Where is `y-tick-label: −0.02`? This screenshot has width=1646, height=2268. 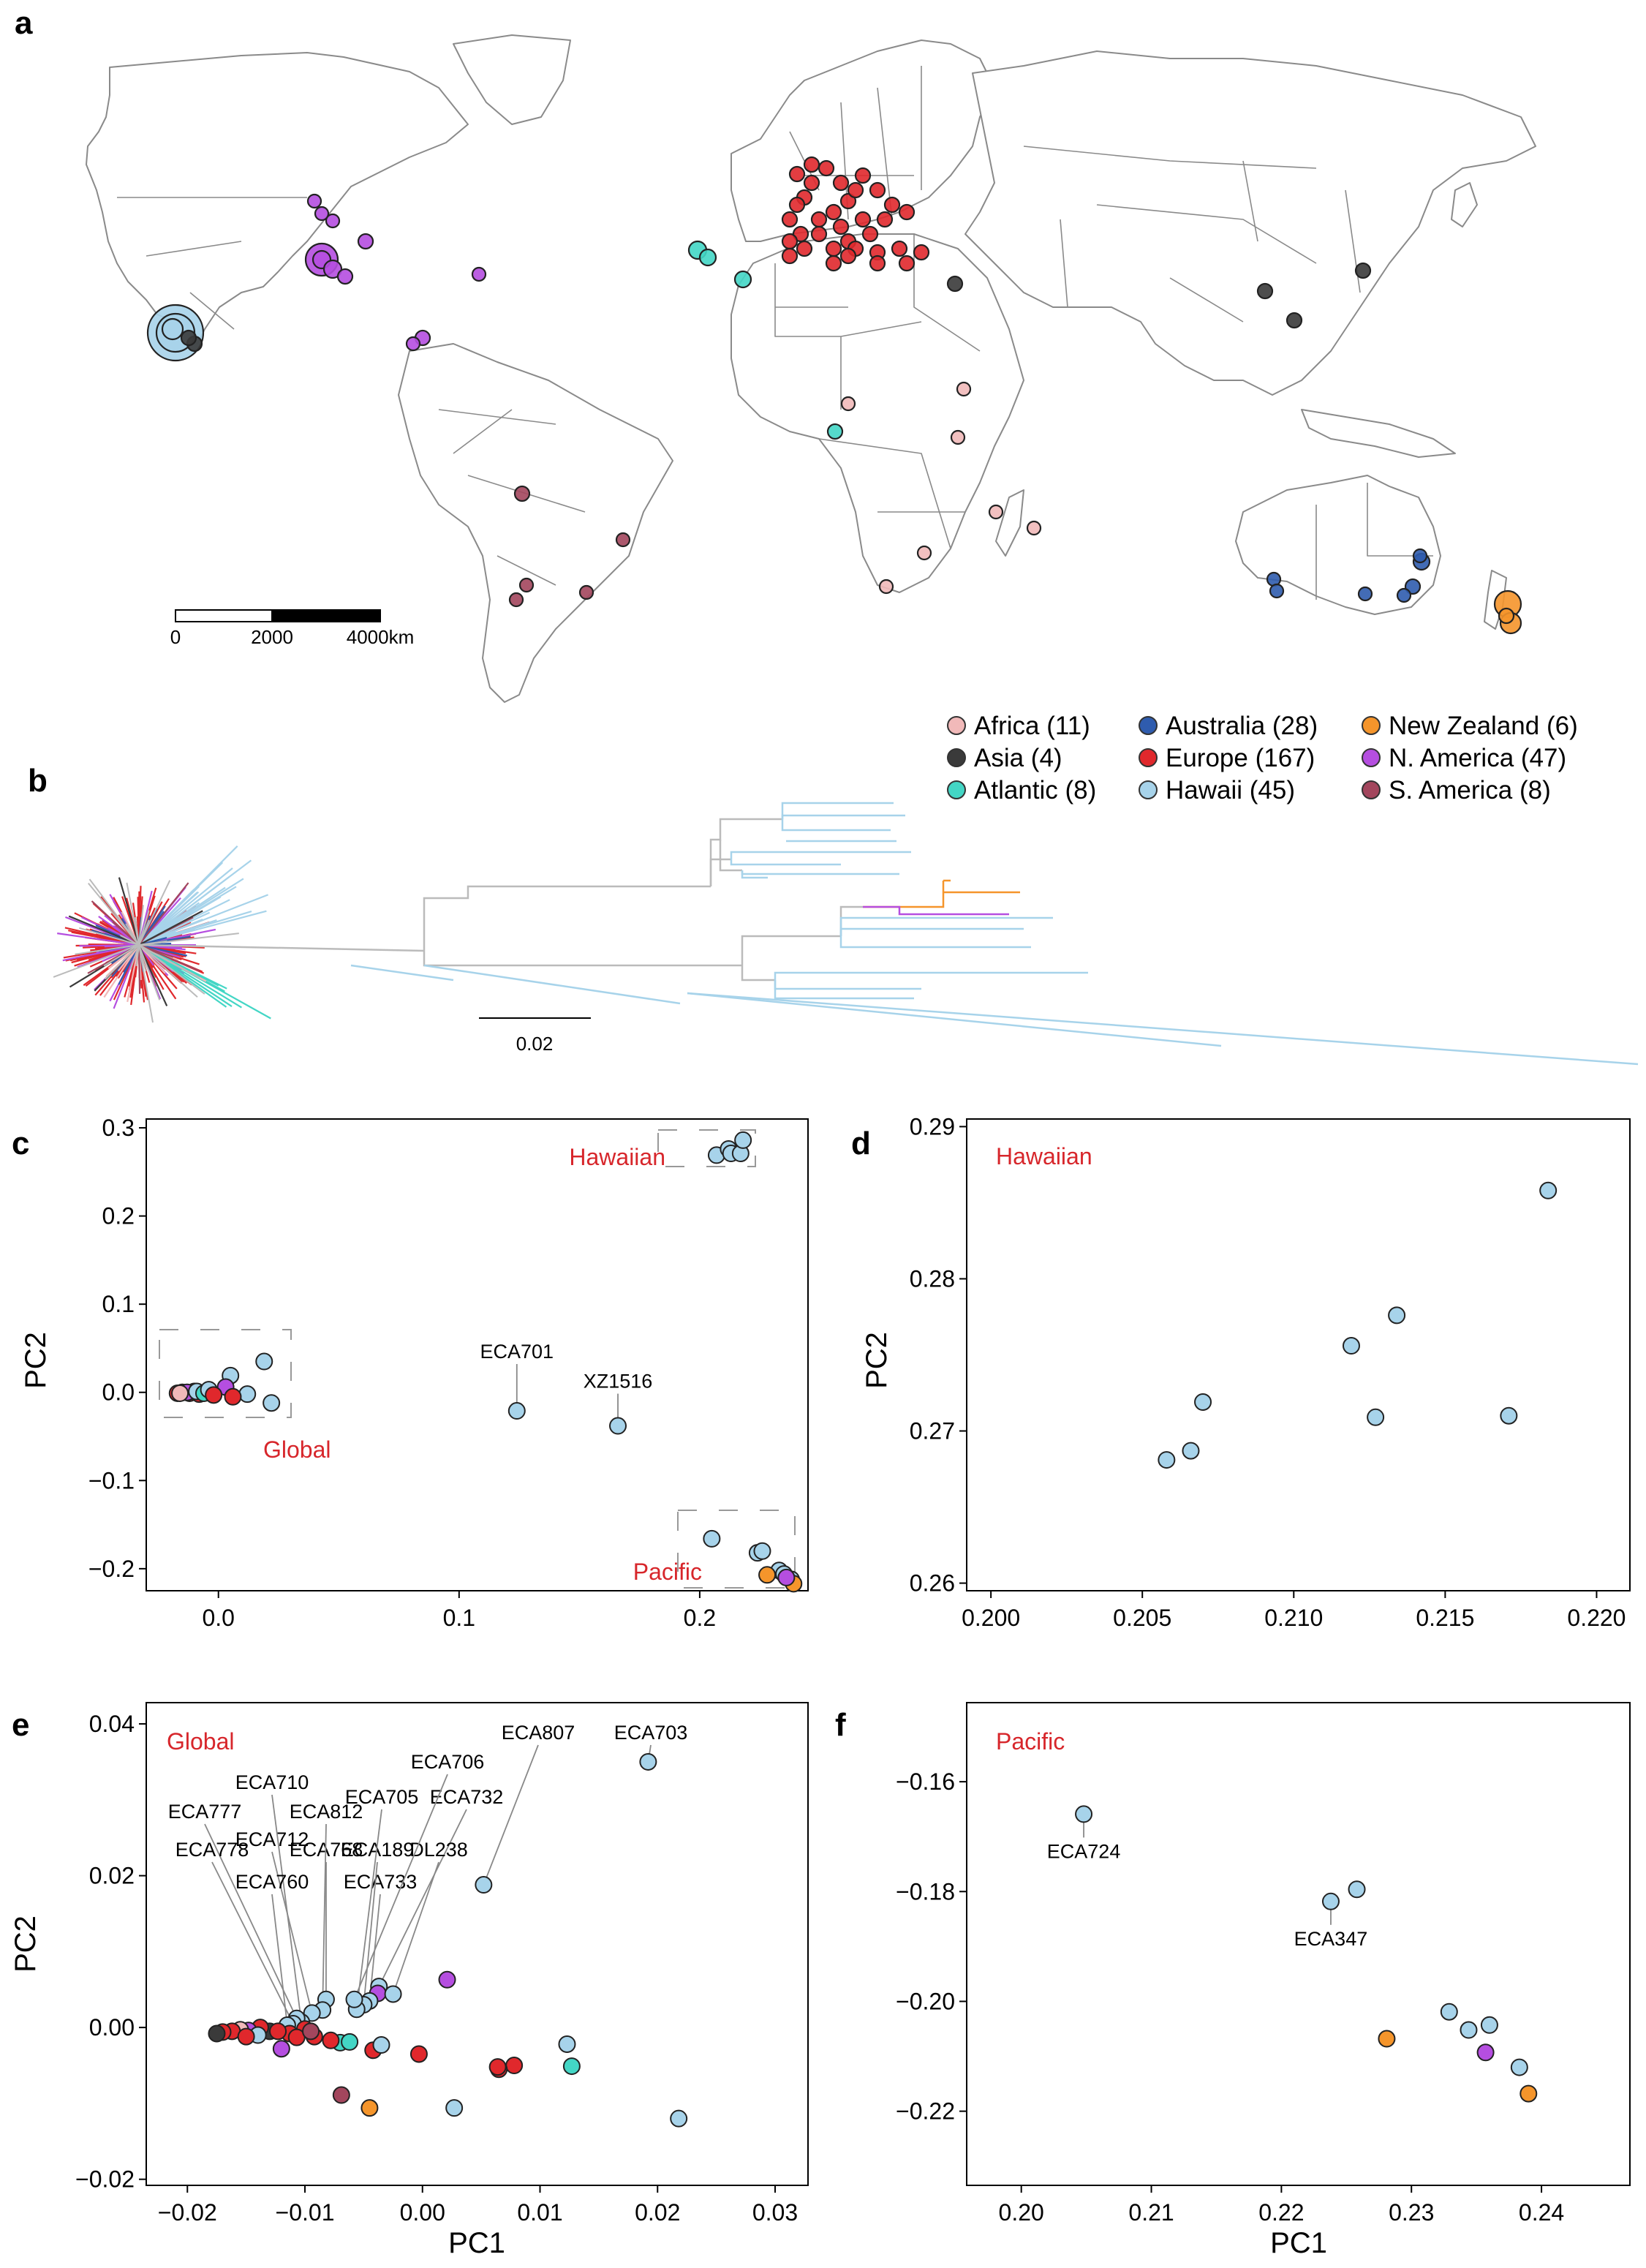 y-tick-label: −0.02 is located at coordinates (105, 2179).